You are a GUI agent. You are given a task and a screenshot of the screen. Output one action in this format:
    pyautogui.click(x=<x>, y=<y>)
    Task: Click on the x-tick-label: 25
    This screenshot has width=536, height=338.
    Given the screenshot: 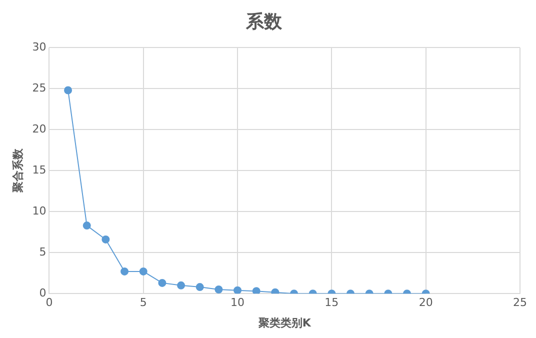 What is the action you would take?
    pyautogui.click(x=520, y=303)
    